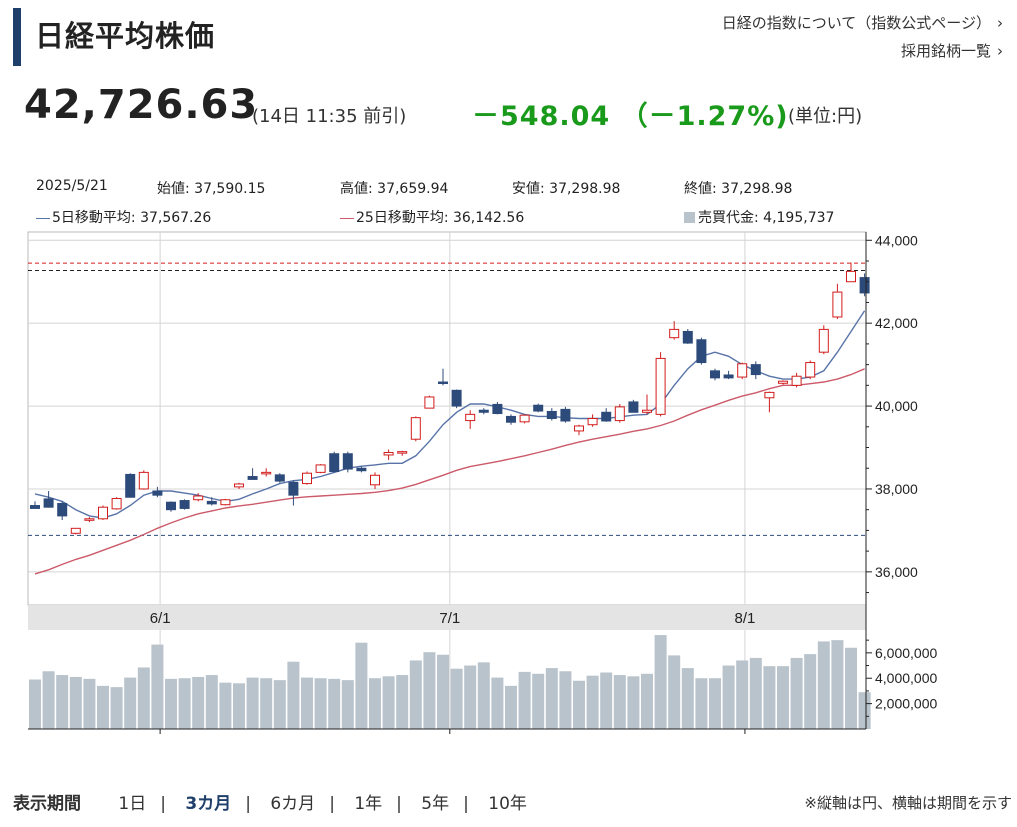  Describe the element at coordinates (208, 804) in the screenshot. I see `period-option-3m: 3カ月` at that location.